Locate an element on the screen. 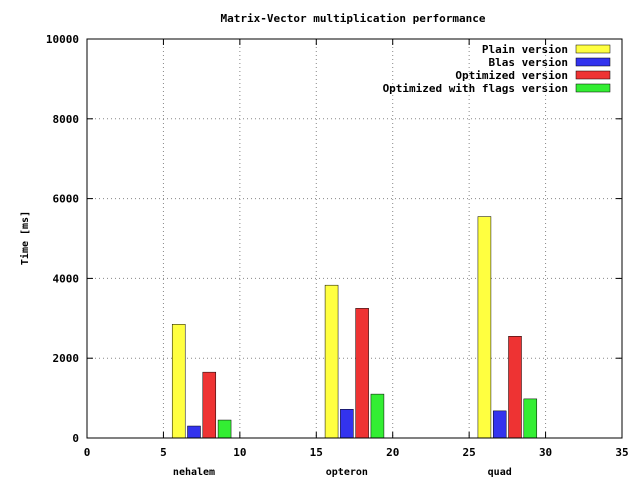  chart-title: Matrix-Vector multiplication performance is located at coordinates (353, 18).